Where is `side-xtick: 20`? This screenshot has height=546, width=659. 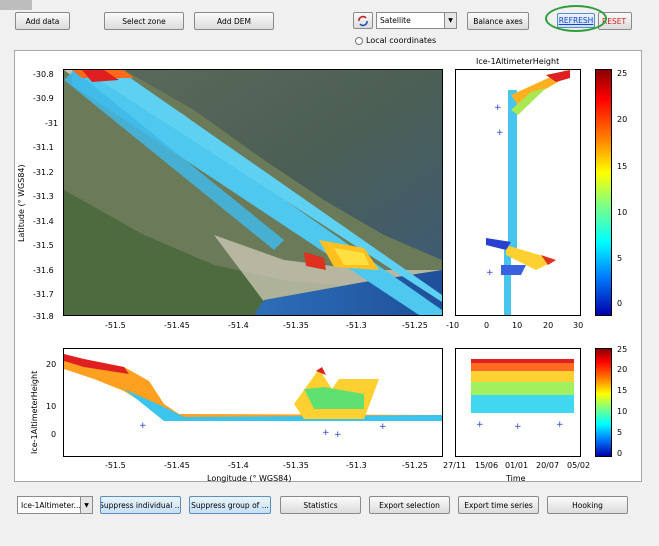 side-xtick: 20 is located at coordinates (548, 325).